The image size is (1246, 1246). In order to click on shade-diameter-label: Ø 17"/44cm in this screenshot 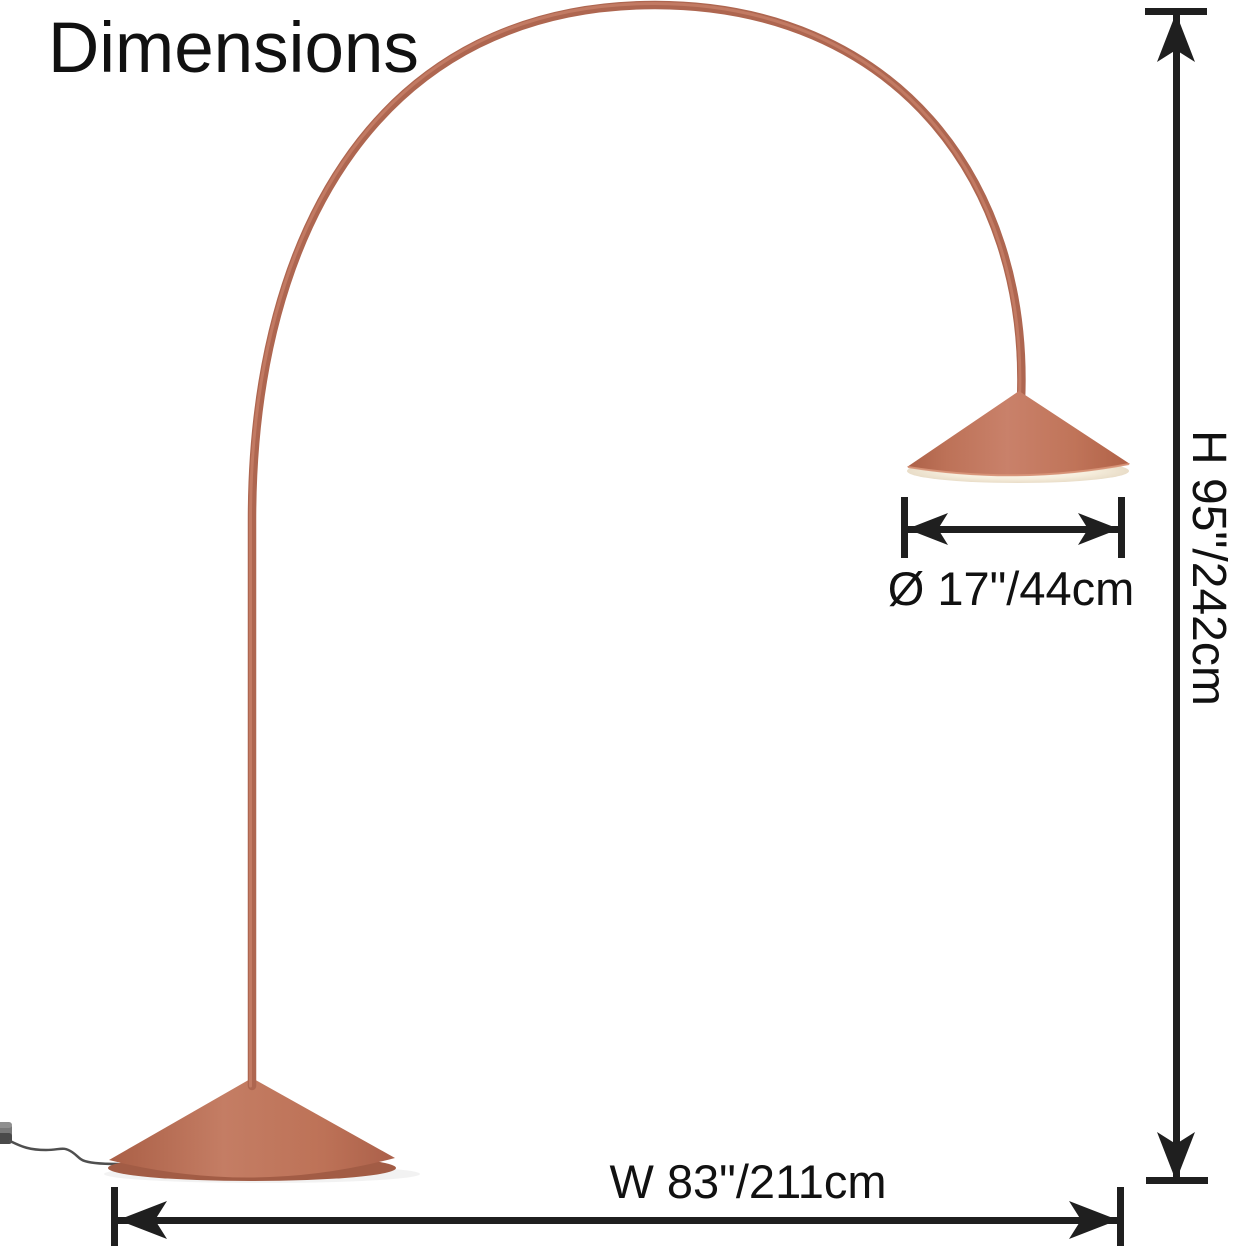, I will do `click(1011, 588)`.